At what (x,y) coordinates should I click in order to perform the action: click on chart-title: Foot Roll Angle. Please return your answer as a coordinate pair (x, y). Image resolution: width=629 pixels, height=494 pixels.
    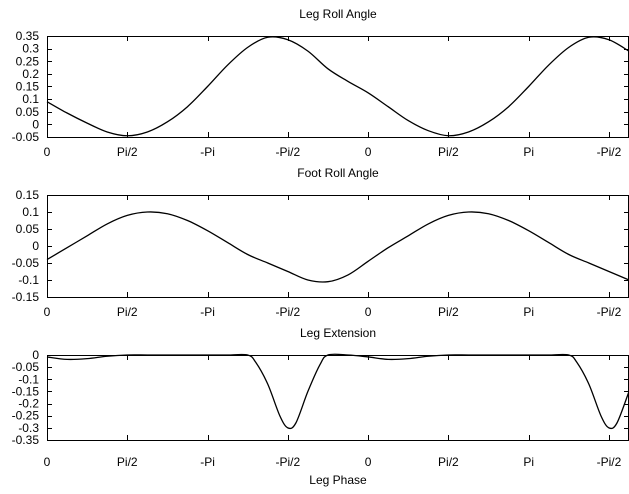
    Looking at the image, I should click on (338, 173).